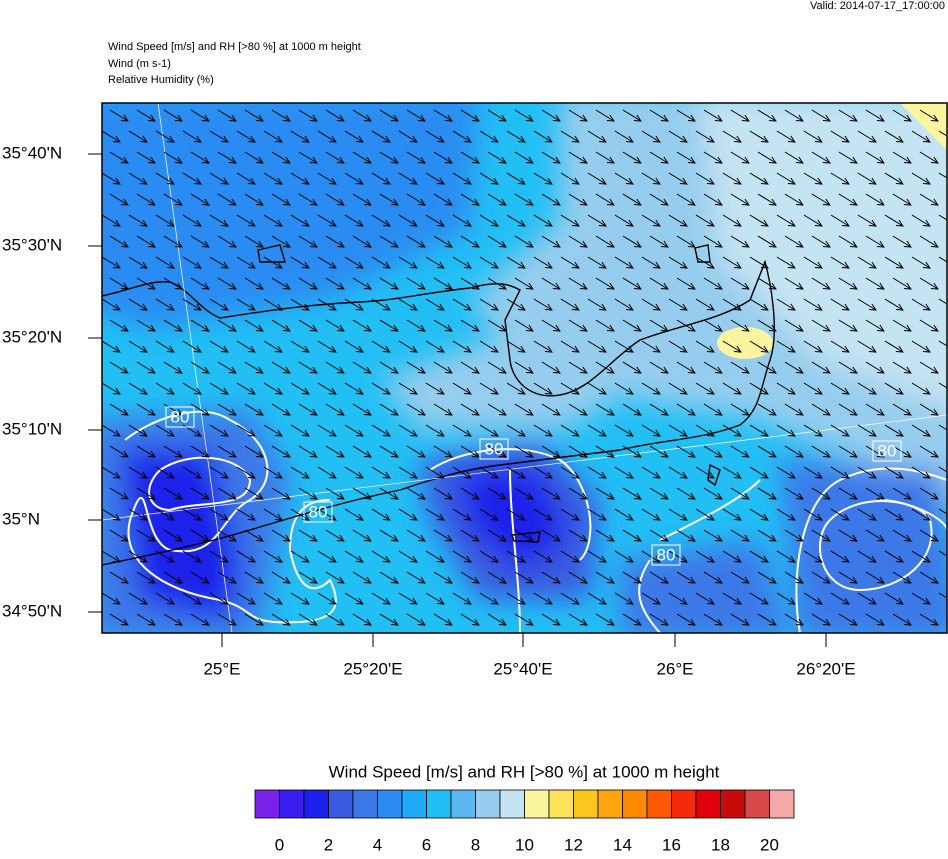 The image size is (948, 859). Describe the element at coordinates (372, 668) in the screenshot. I see `lon-label: 25°20'E` at that location.